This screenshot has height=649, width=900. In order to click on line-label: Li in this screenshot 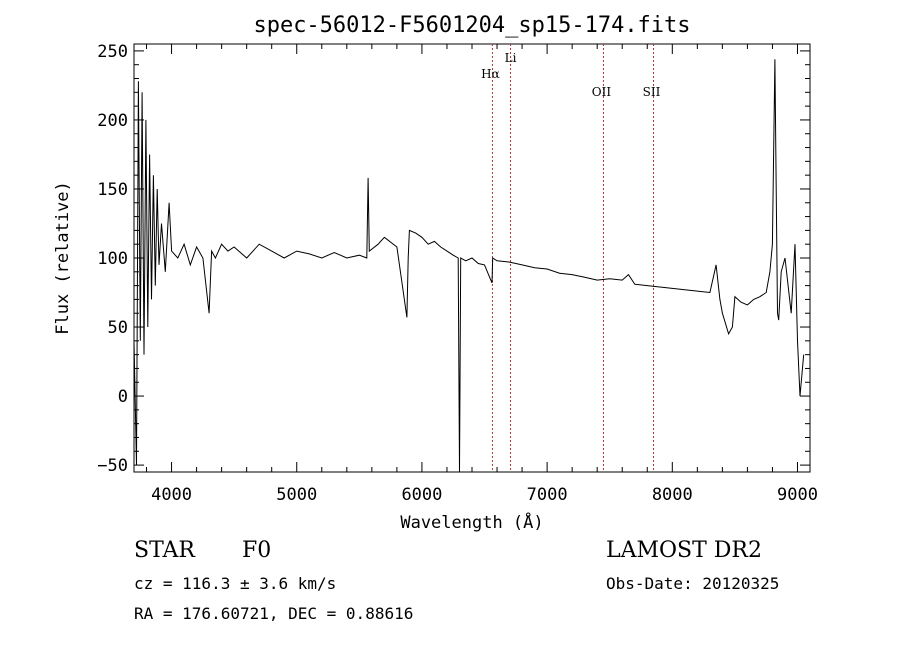, I will do `click(511, 58)`.